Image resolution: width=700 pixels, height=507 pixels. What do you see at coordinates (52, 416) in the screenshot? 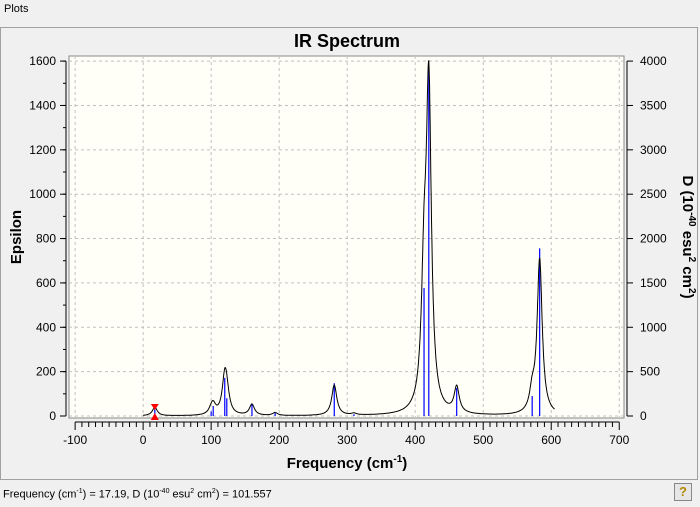
I see `y-tick-label: 0` at bounding box center [52, 416].